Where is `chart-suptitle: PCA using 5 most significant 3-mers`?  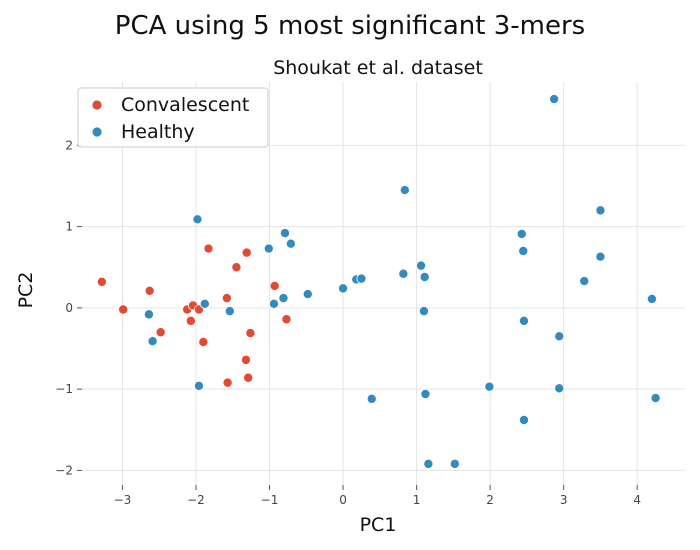 chart-suptitle: PCA using 5 most significant 3-mers is located at coordinates (350, 26).